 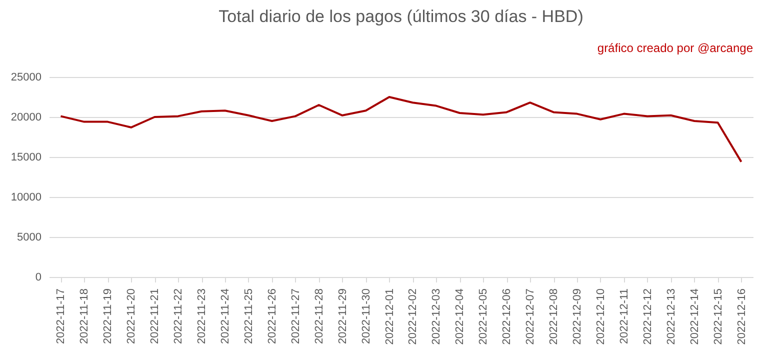 I want to click on x-tick-label: 2022-12-11, so click(x=624, y=316).